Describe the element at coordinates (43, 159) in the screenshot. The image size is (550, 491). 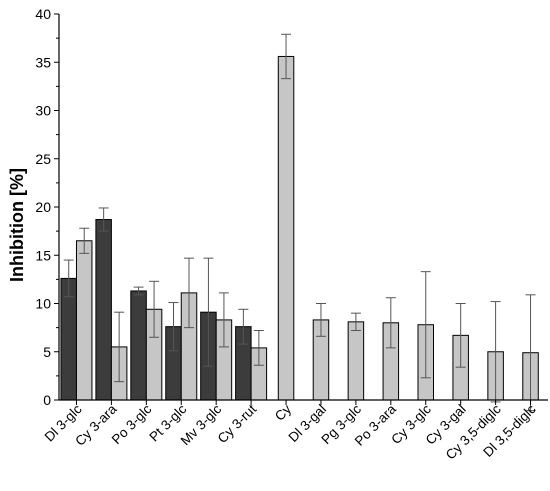
I see `y-tick-label: 25` at that location.